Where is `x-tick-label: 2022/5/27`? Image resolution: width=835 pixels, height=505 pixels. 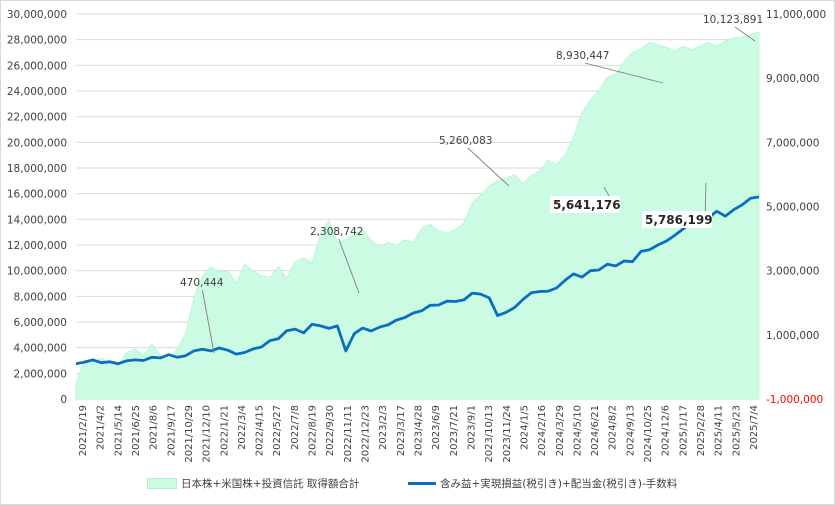 x-tick-label: 2022/5/27 is located at coordinates (277, 430).